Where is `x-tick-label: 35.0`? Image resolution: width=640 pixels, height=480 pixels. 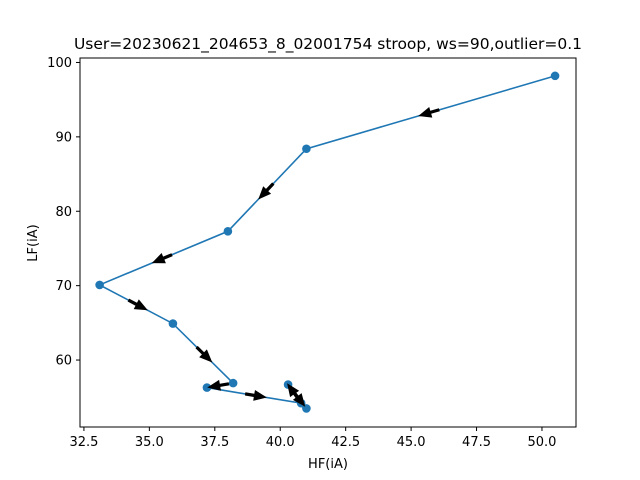
x-tick-label: 35.0 is located at coordinates (149, 442).